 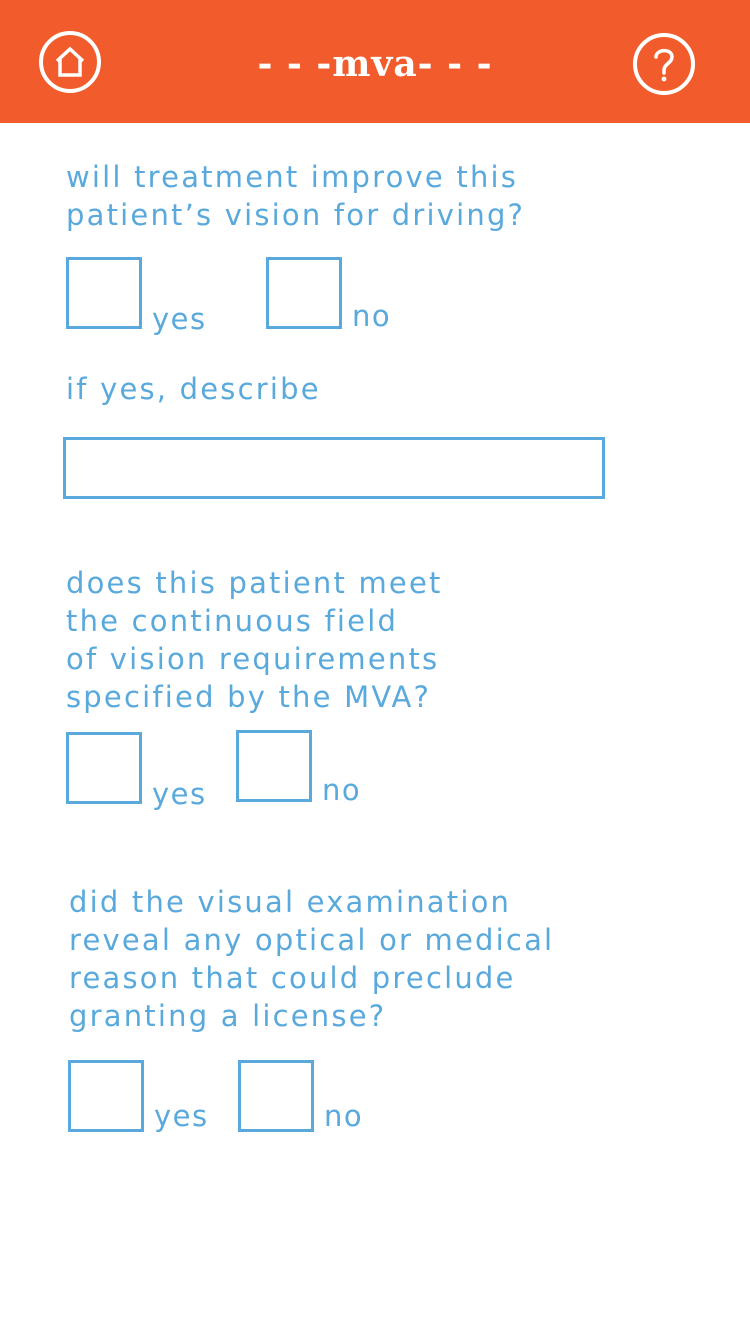 I want to click on q3-no-label: no, so click(x=344, y=1116).